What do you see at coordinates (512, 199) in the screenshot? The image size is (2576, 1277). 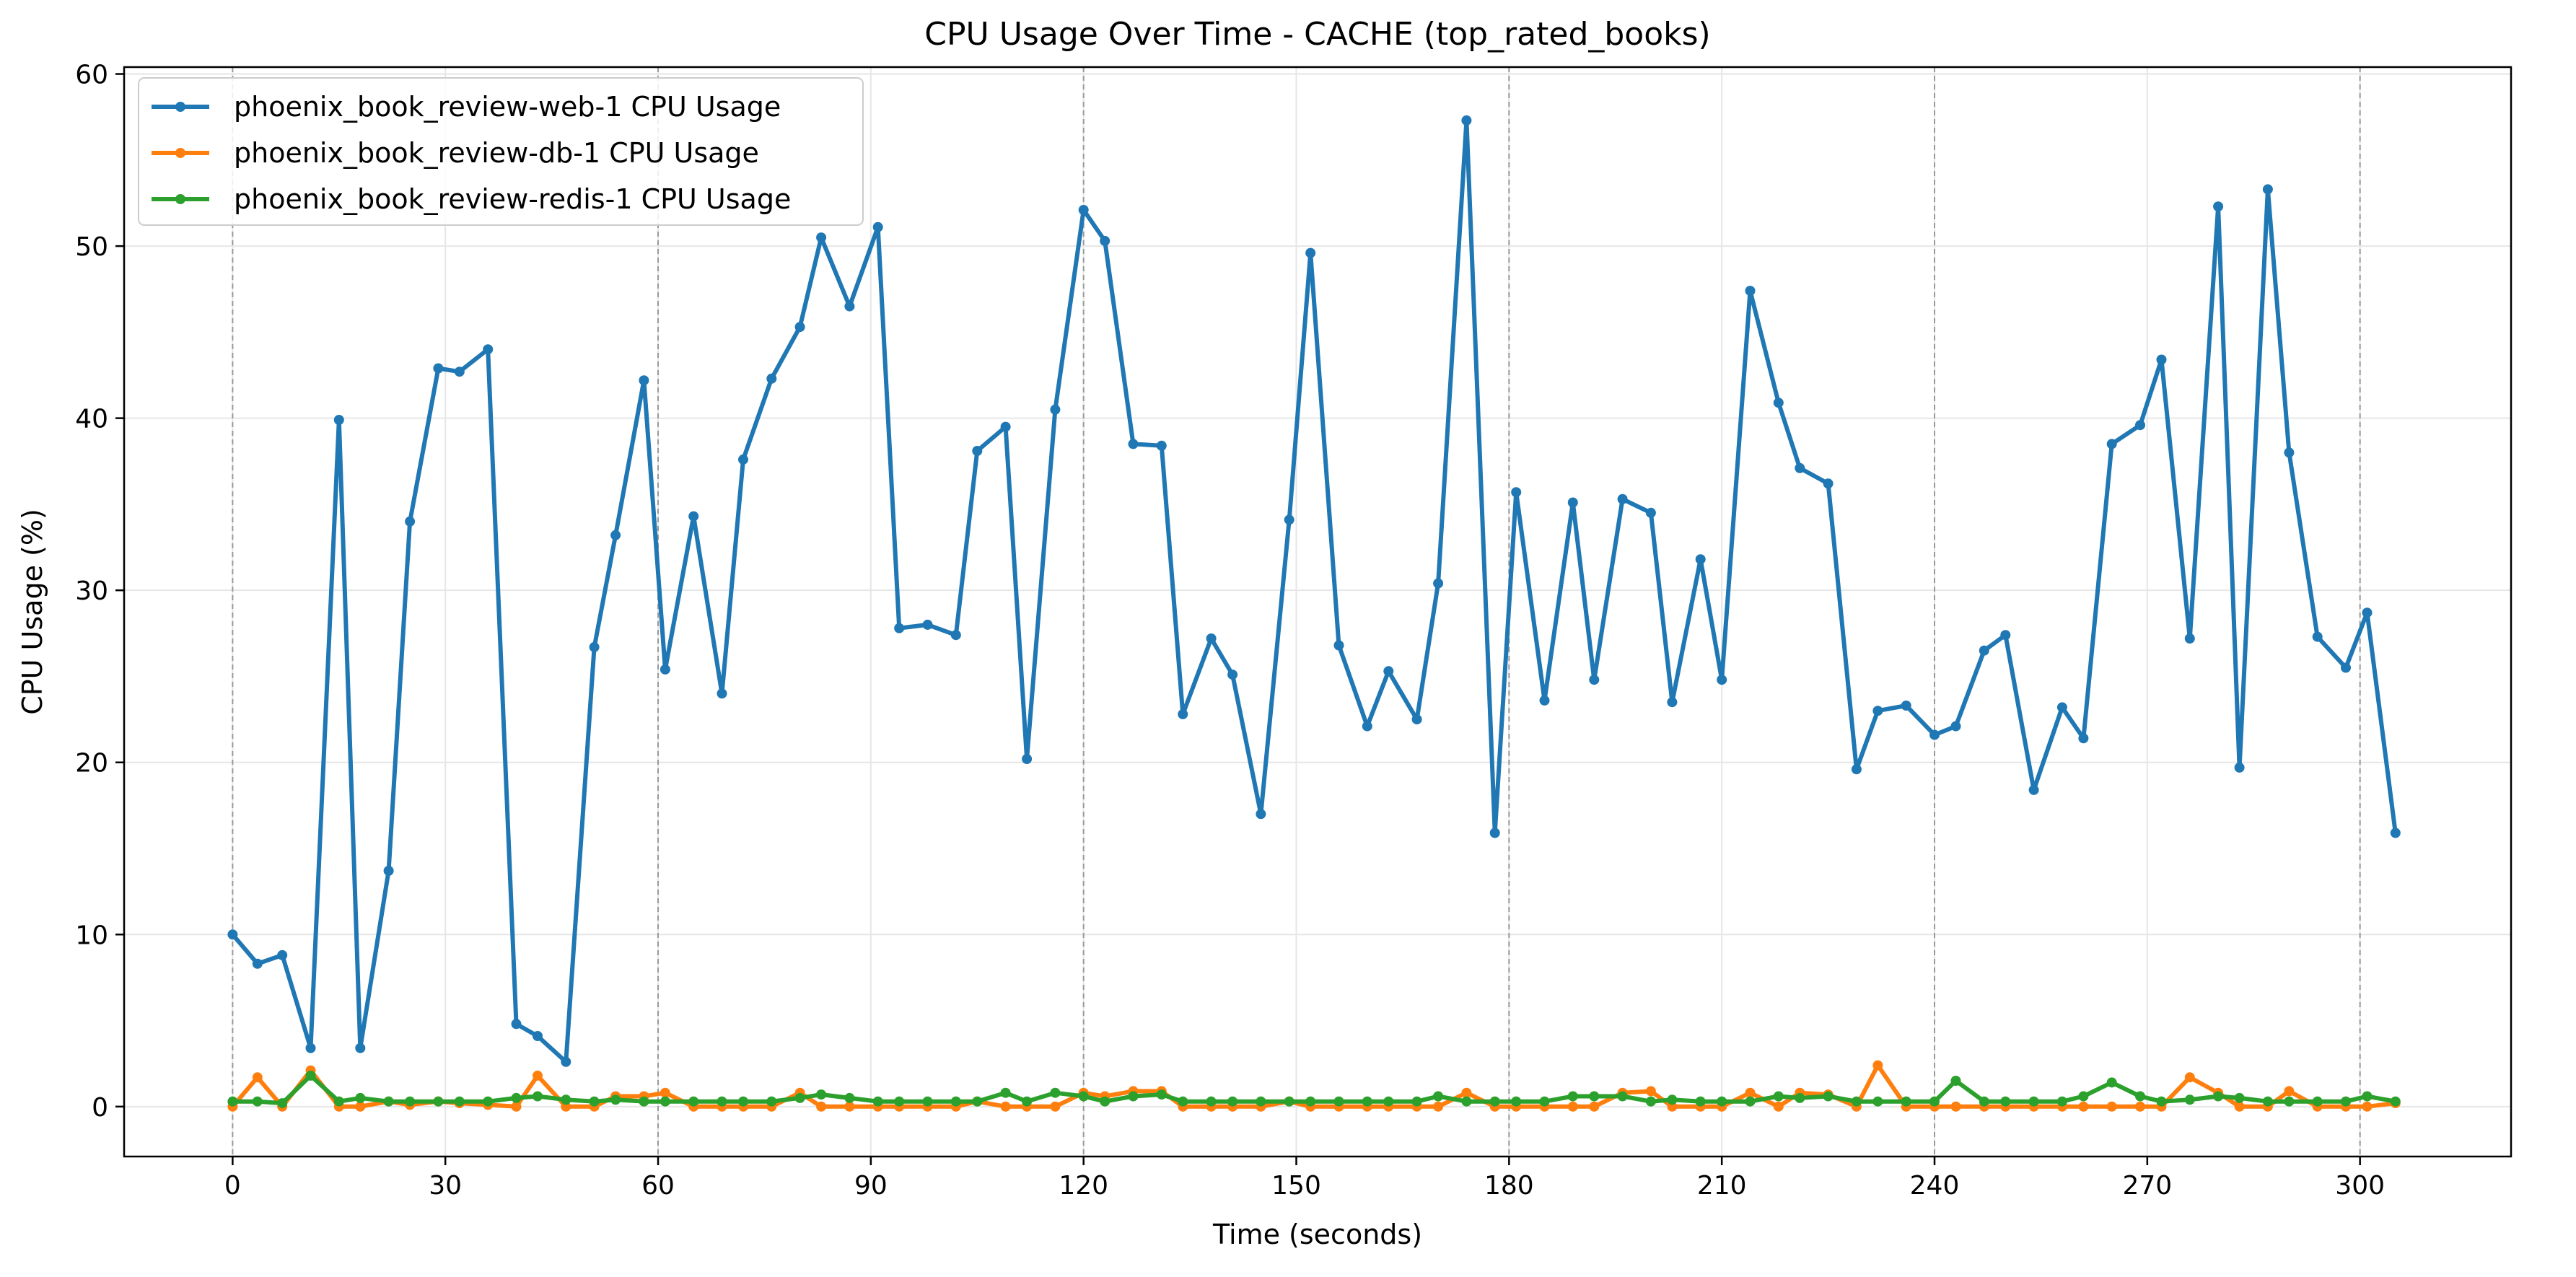 I see `legend-label: phoenix_book_review-redis-1 CPU Usage` at bounding box center [512, 199].